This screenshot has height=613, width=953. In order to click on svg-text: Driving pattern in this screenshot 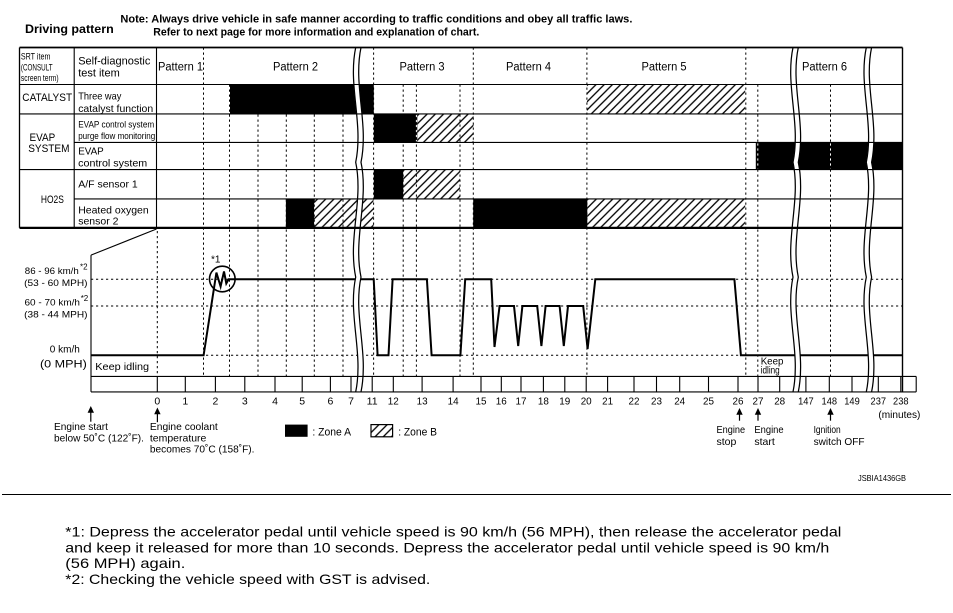, I will do `click(69, 30)`.